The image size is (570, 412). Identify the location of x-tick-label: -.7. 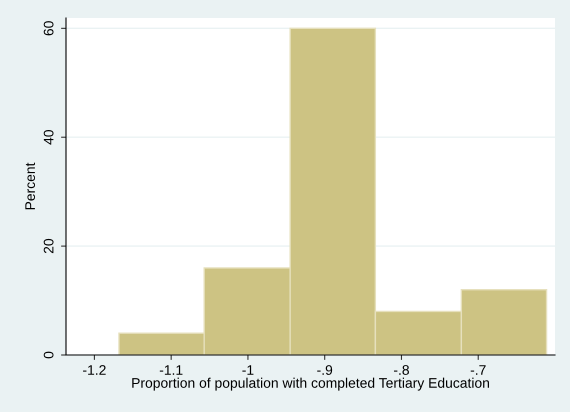
(478, 370).